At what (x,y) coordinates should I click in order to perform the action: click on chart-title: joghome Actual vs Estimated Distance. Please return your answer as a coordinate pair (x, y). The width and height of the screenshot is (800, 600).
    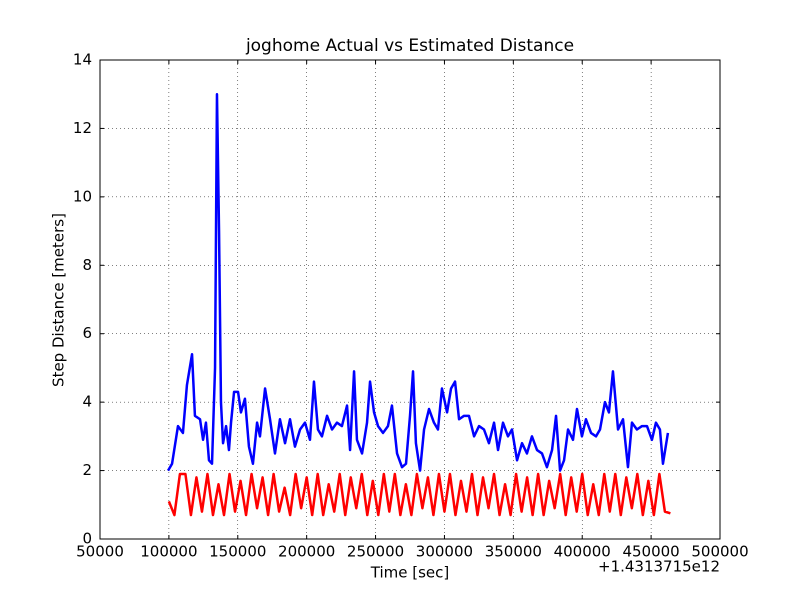
    Looking at the image, I should click on (409, 46).